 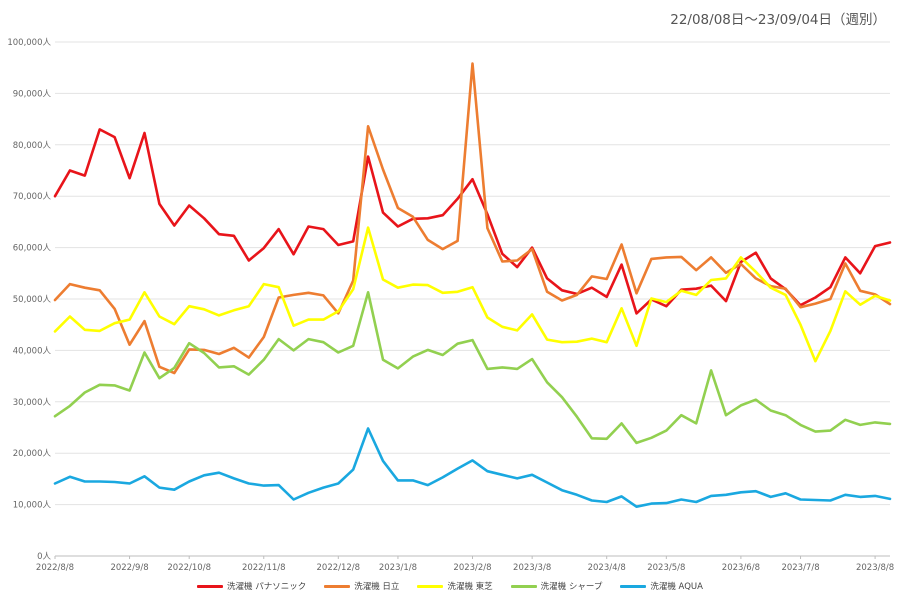 What do you see at coordinates (264, 568) in the screenshot?
I see `x-tick-label: 2022/11/8` at bounding box center [264, 568].